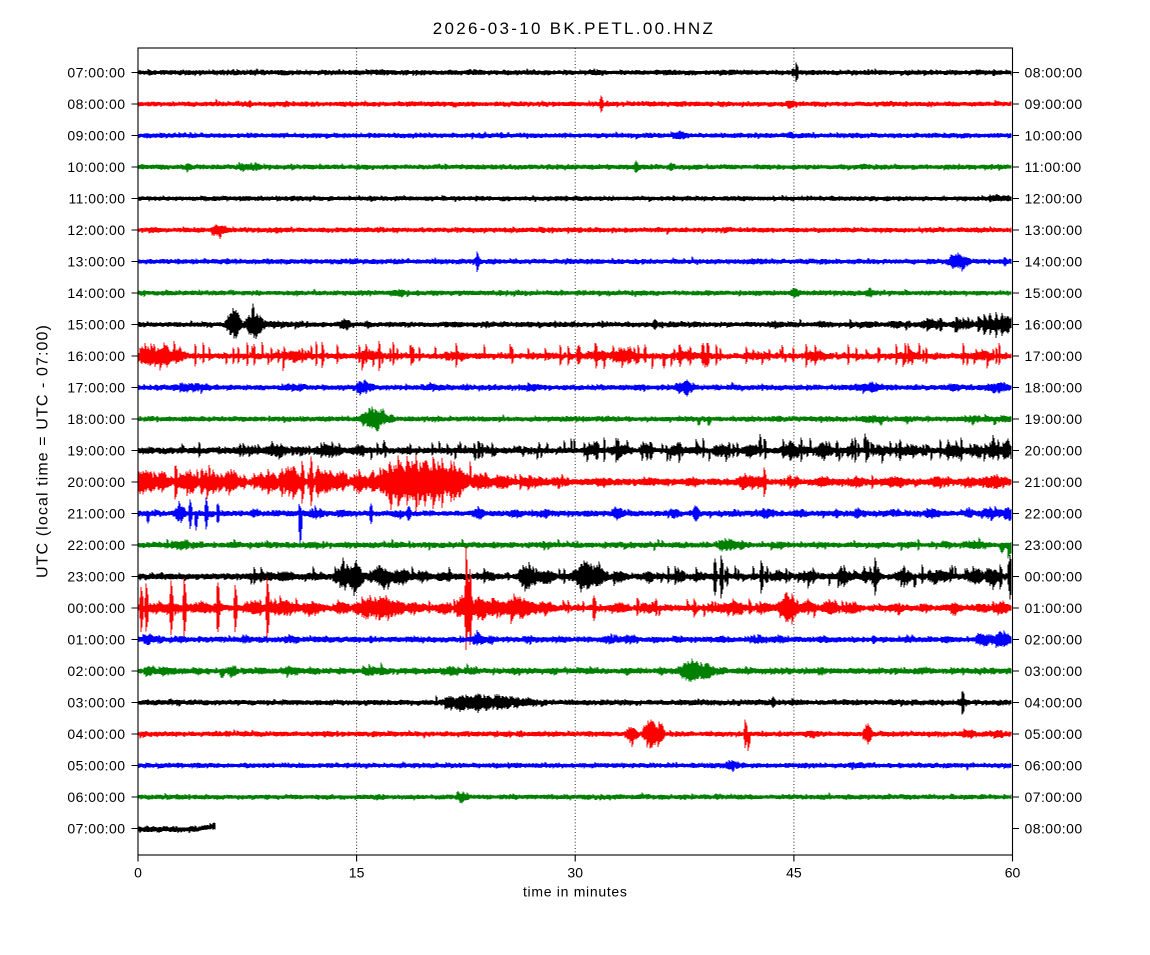 This screenshot has height=955, width=1150. Describe the element at coordinates (1013, 873) in the screenshot. I see `svg-text: 60` at that location.